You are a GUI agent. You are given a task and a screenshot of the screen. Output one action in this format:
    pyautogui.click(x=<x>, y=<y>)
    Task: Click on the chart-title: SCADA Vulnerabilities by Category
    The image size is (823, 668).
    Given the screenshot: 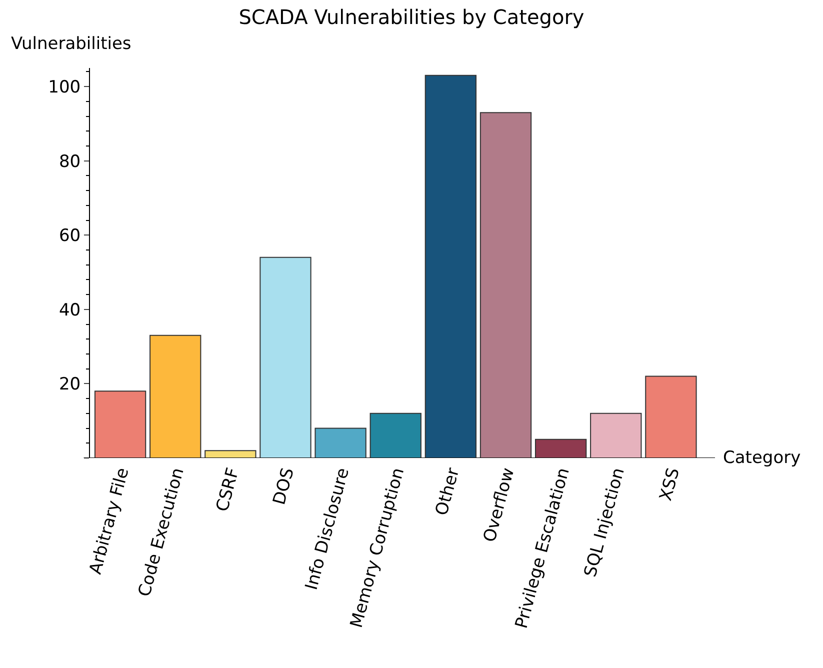 What is the action you would take?
    pyautogui.click(x=411, y=17)
    